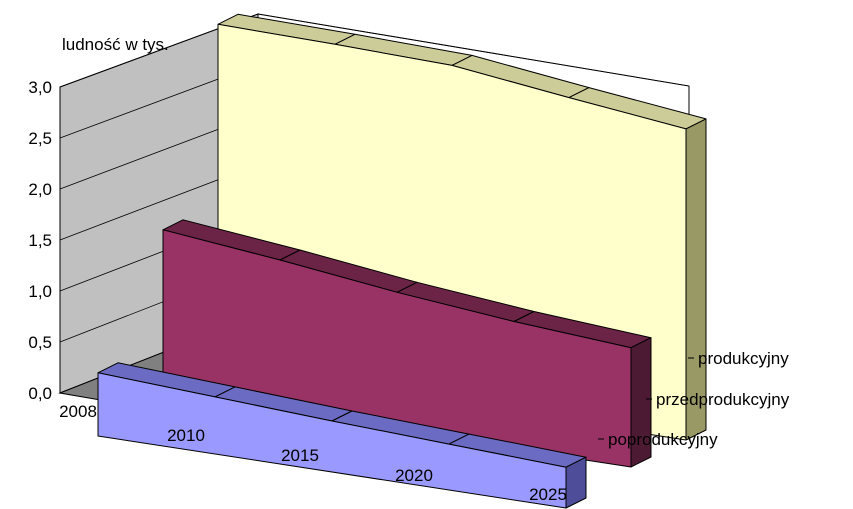 The height and width of the screenshot is (509, 853). What do you see at coordinates (374, 50) in the screenshot?
I see `gridline` at bounding box center [374, 50].